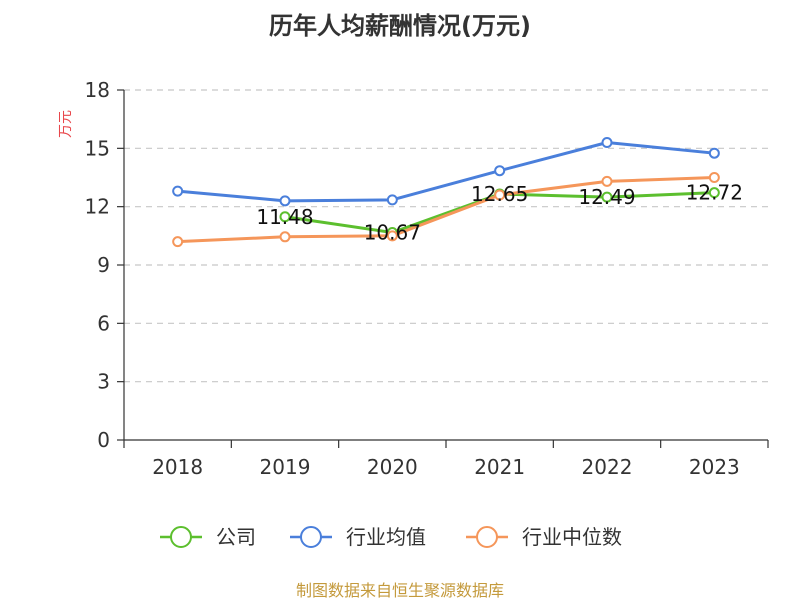 This screenshot has width=800, height=600. I want to click on x-tick-label: 2022, so click(607, 467).